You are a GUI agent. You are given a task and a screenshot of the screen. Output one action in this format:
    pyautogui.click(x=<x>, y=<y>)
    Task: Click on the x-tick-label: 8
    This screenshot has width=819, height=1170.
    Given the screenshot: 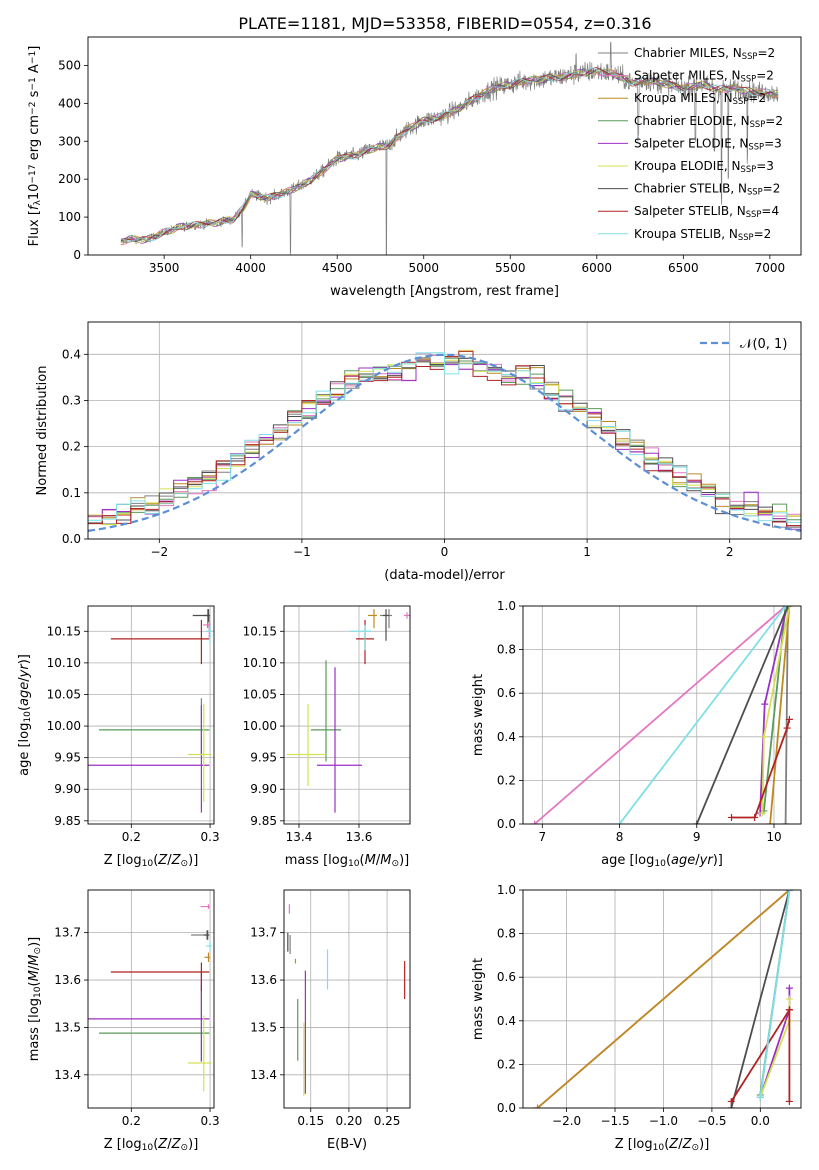 What is the action you would take?
    pyautogui.click(x=620, y=837)
    